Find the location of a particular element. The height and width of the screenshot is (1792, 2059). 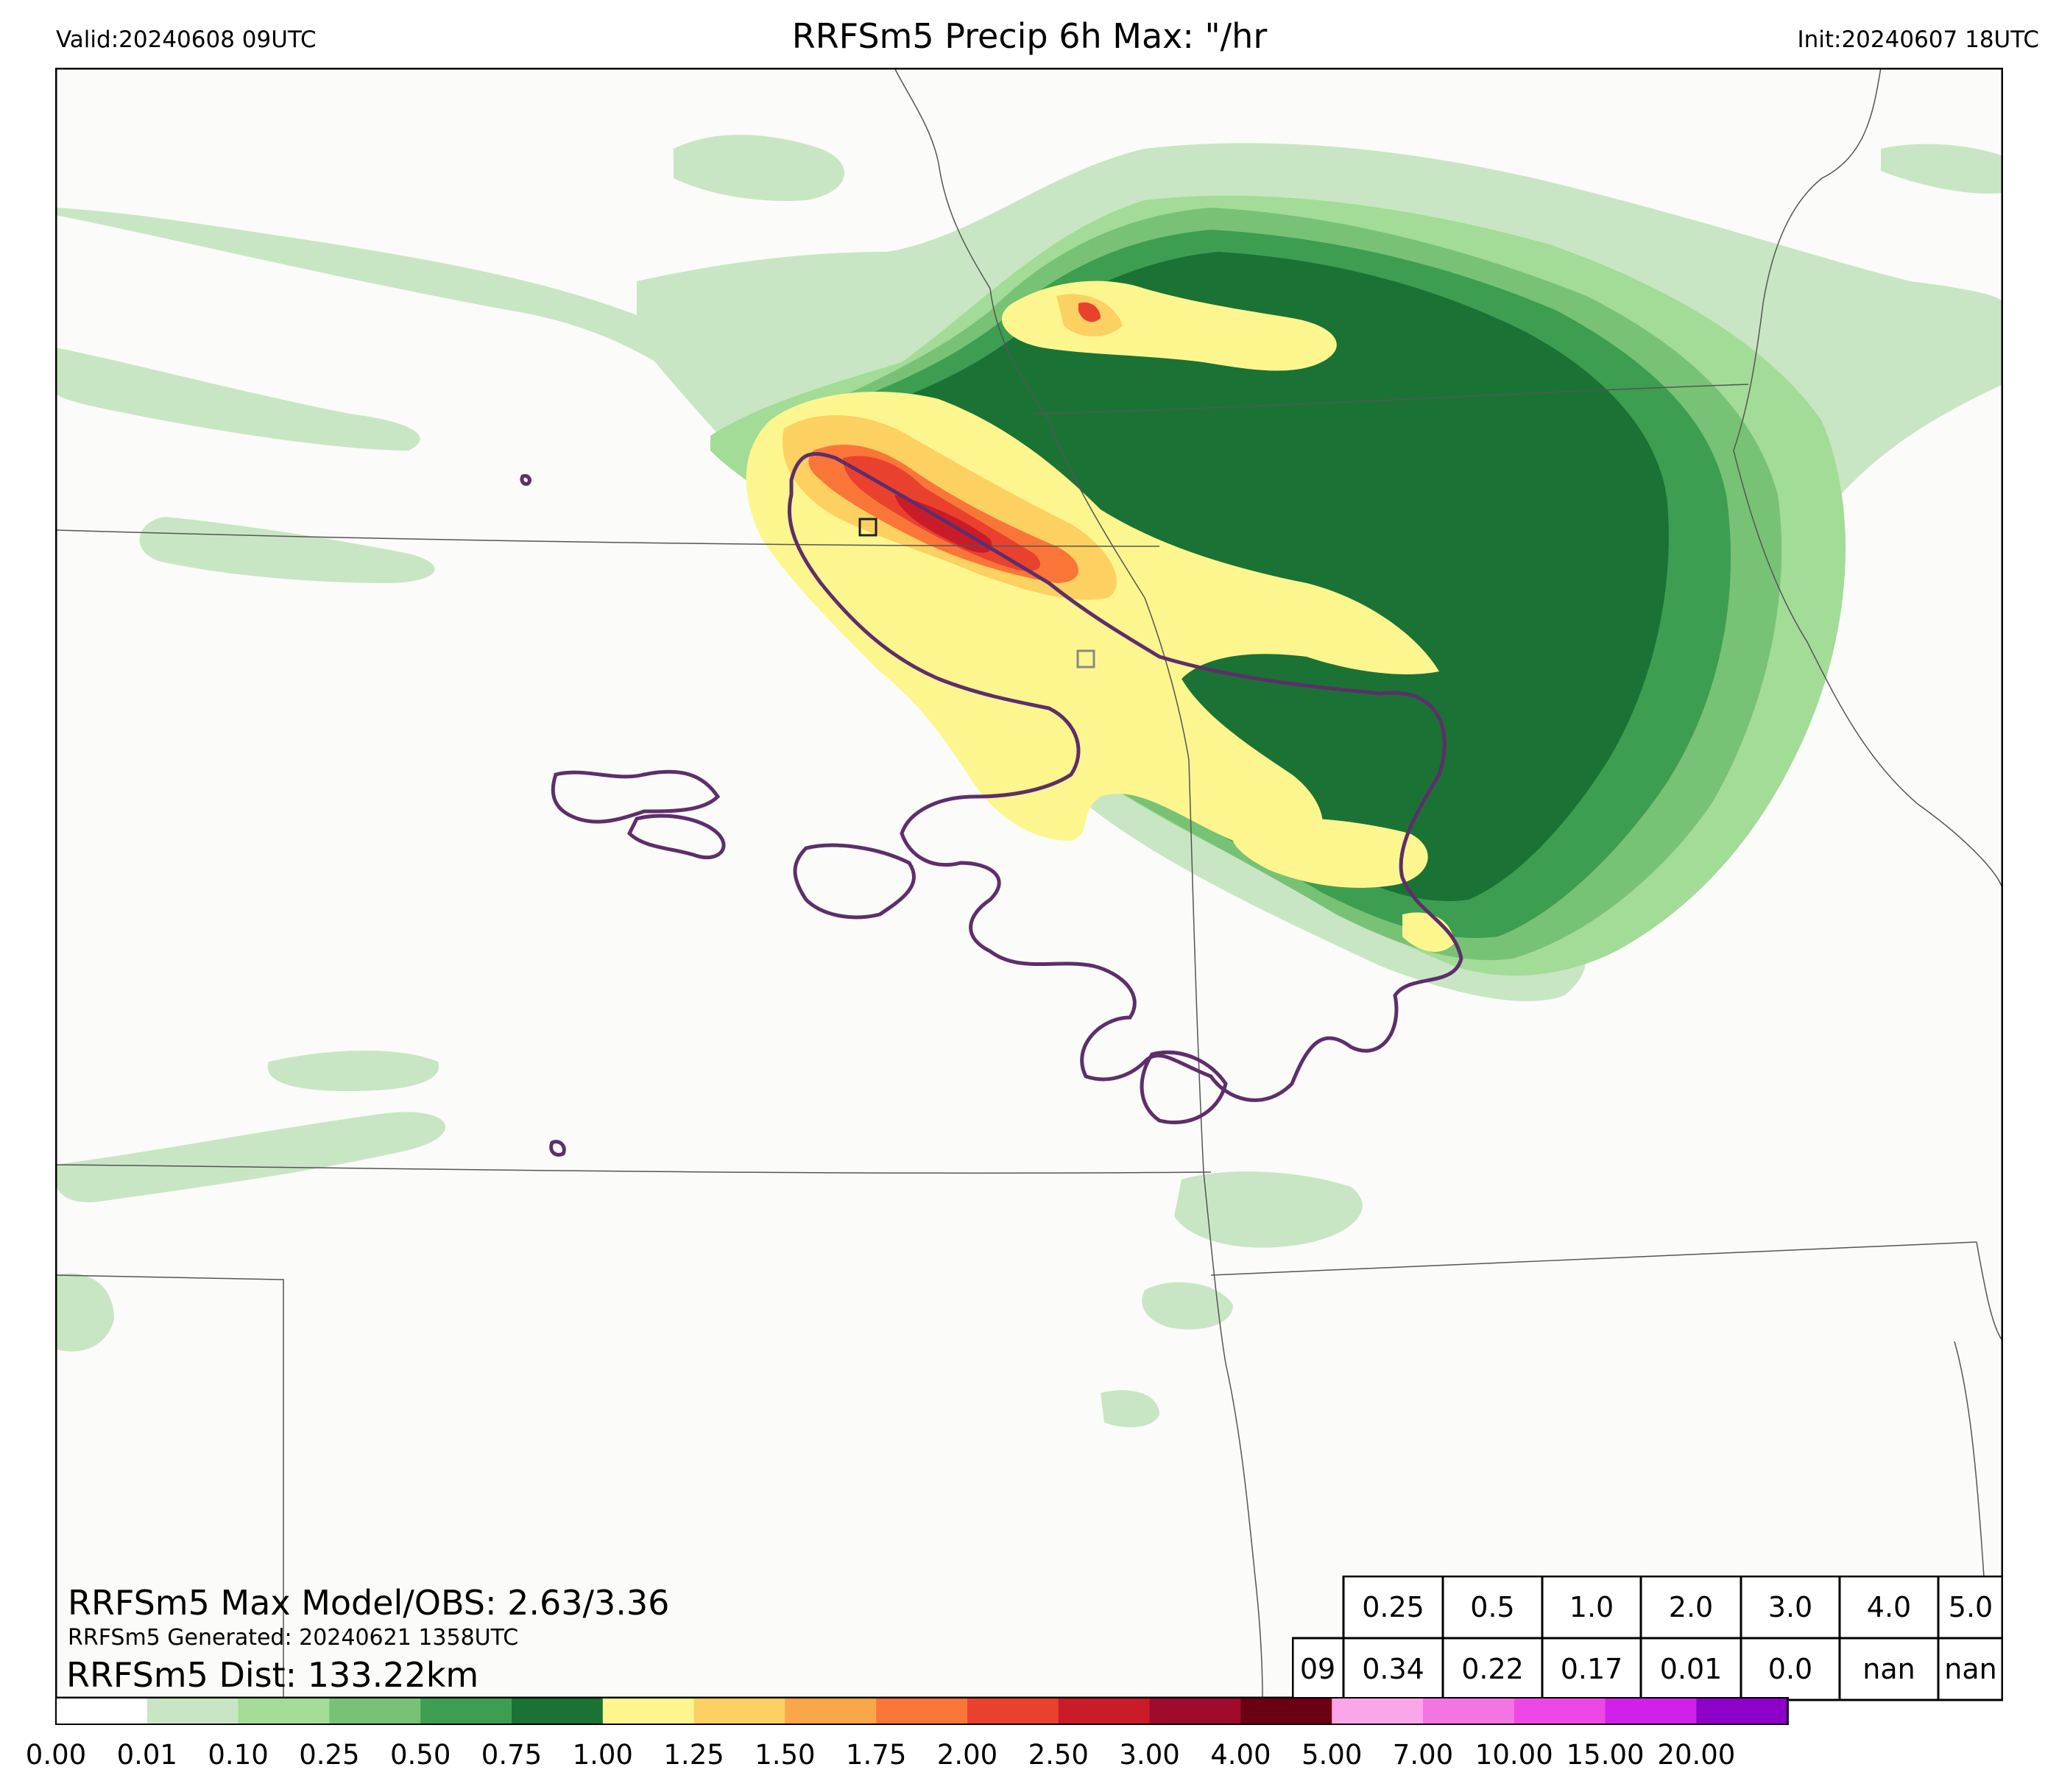

model-max-marker is located at coordinates (1085, 659).